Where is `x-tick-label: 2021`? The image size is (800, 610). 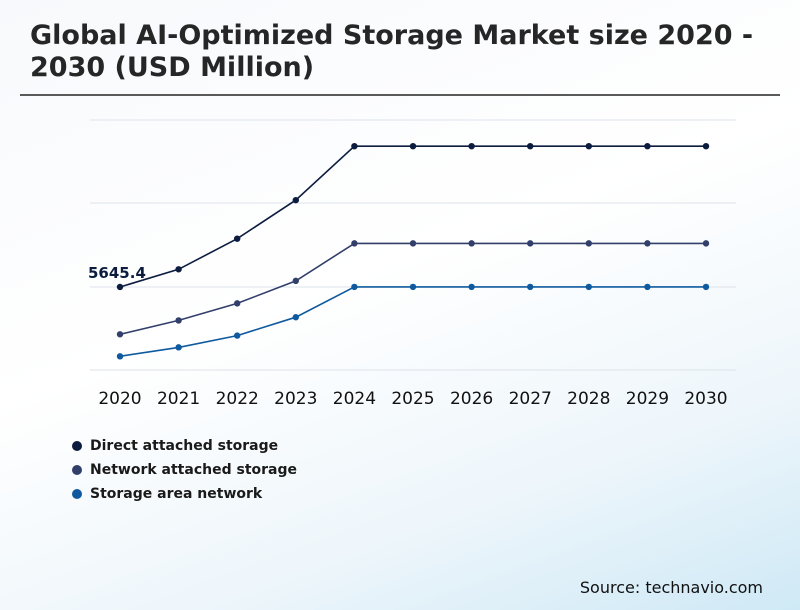 x-tick-label: 2021 is located at coordinates (178, 399).